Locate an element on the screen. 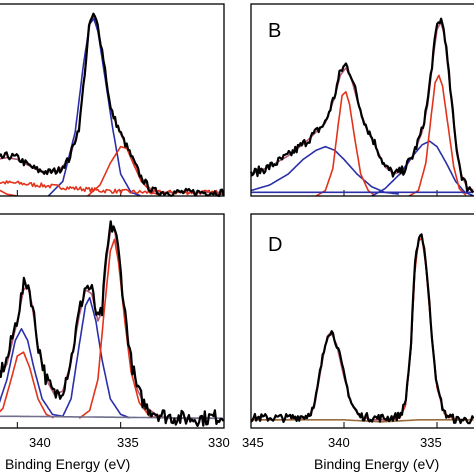 Image resolution: width=474 pixels, height=474 pixels. panel-d-x-axis-label: Binding Energy (eV) is located at coordinates (376, 464).